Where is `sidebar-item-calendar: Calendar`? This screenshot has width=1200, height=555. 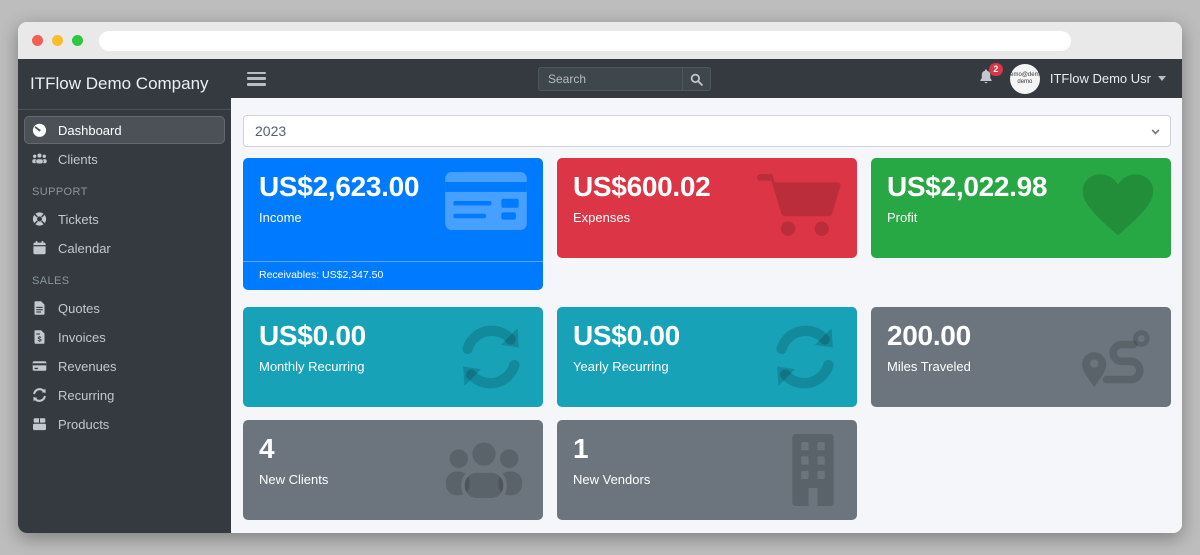 sidebar-item-calendar: Calendar is located at coordinates (124, 248).